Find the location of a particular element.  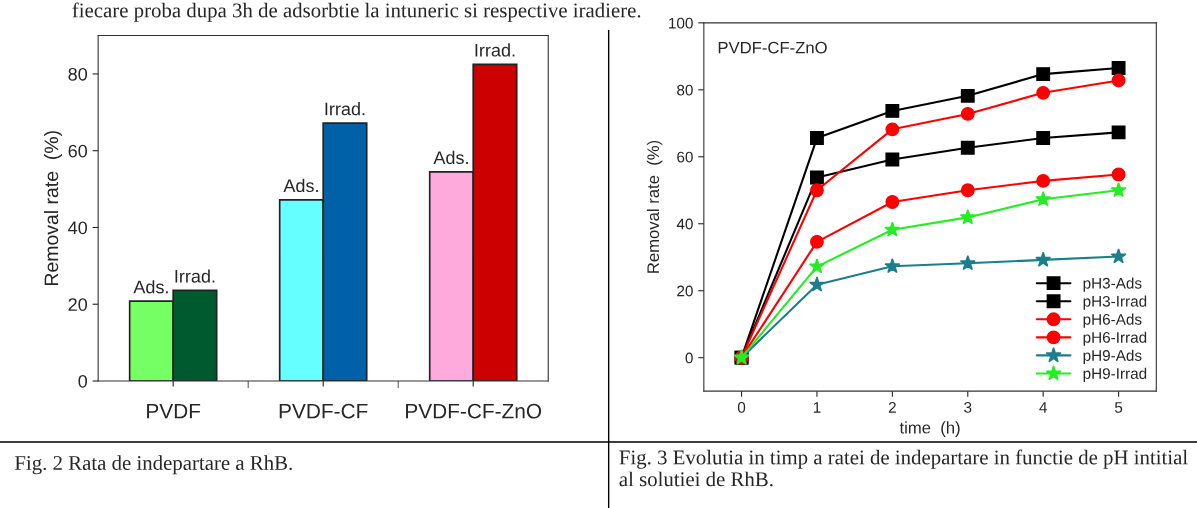

series-label: Ads. is located at coordinates (150, 287).